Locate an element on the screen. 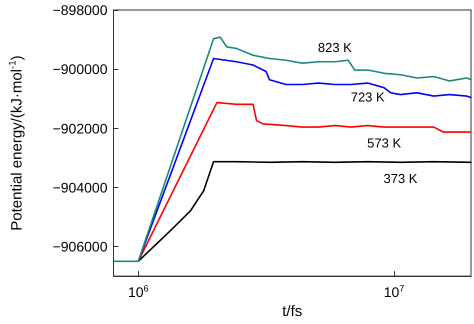 The image size is (474, 324). x-axis-title: t/fs is located at coordinates (292, 311).